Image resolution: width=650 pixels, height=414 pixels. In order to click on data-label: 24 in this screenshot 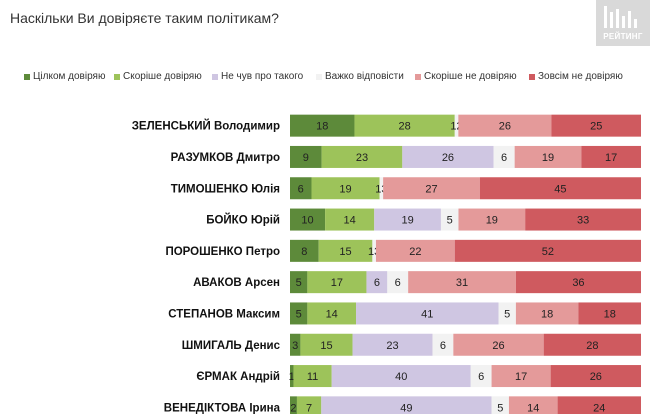, I will do `click(599, 408)`.